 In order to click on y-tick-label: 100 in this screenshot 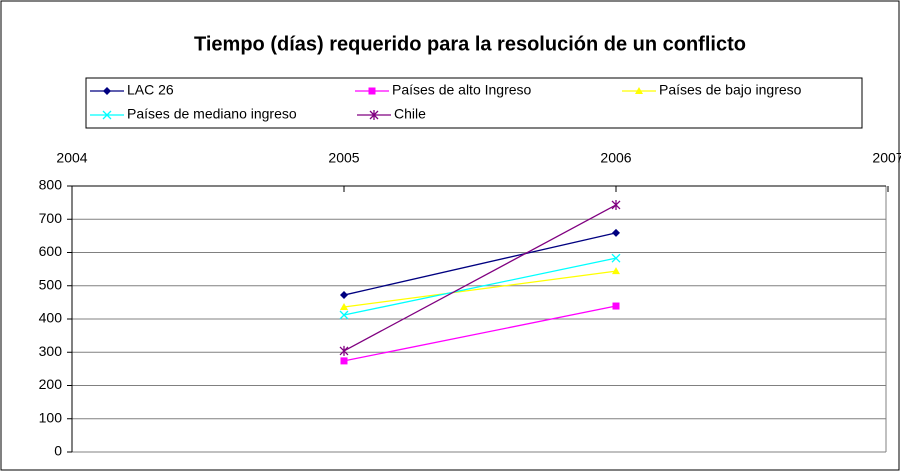, I will do `click(51, 417)`.